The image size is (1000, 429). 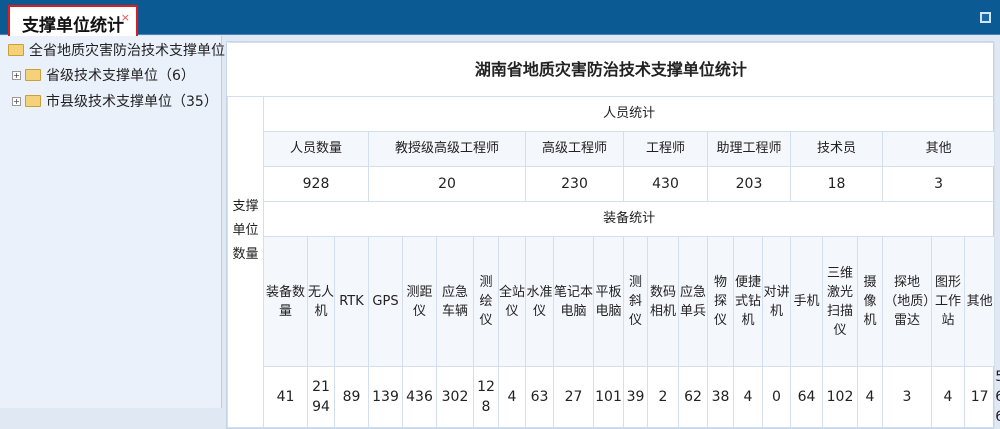 What do you see at coordinates (447, 149) in the screenshot?
I see `personnel-header: 教授级高级工程师` at bounding box center [447, 149].